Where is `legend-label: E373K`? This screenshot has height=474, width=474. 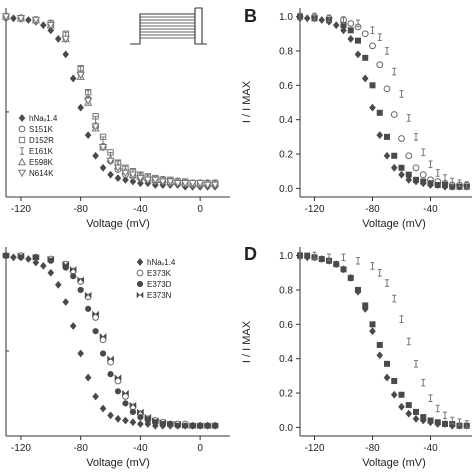 legend-label: E373K is located at coordinates (159, 273).